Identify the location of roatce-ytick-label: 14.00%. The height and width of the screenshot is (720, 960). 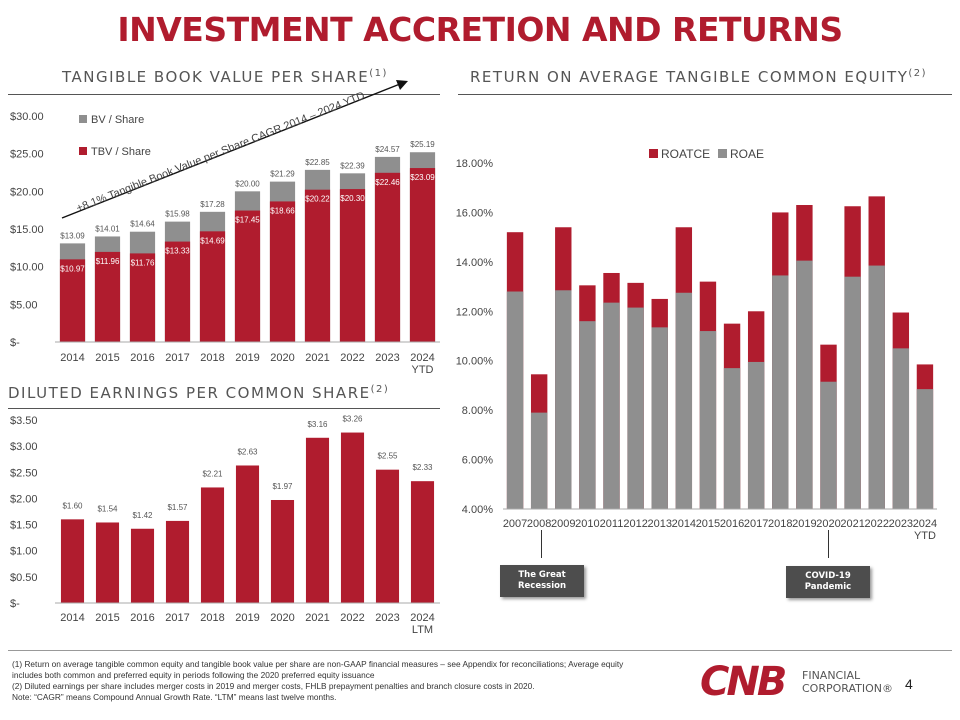
(475, 263).